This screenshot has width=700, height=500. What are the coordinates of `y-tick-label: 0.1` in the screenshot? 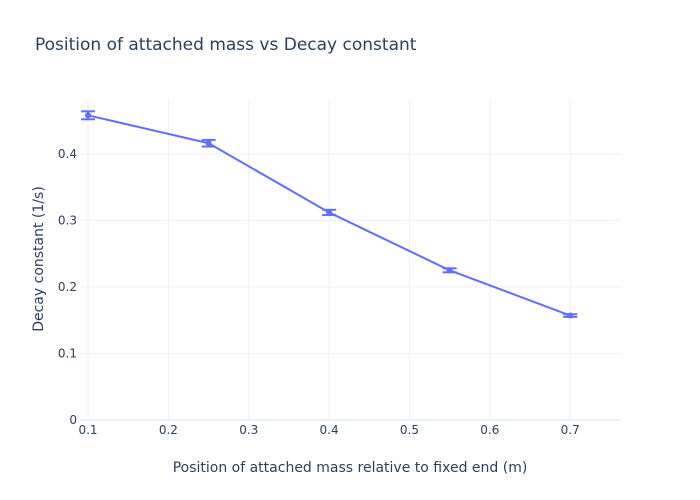 It's located at (67, 353).